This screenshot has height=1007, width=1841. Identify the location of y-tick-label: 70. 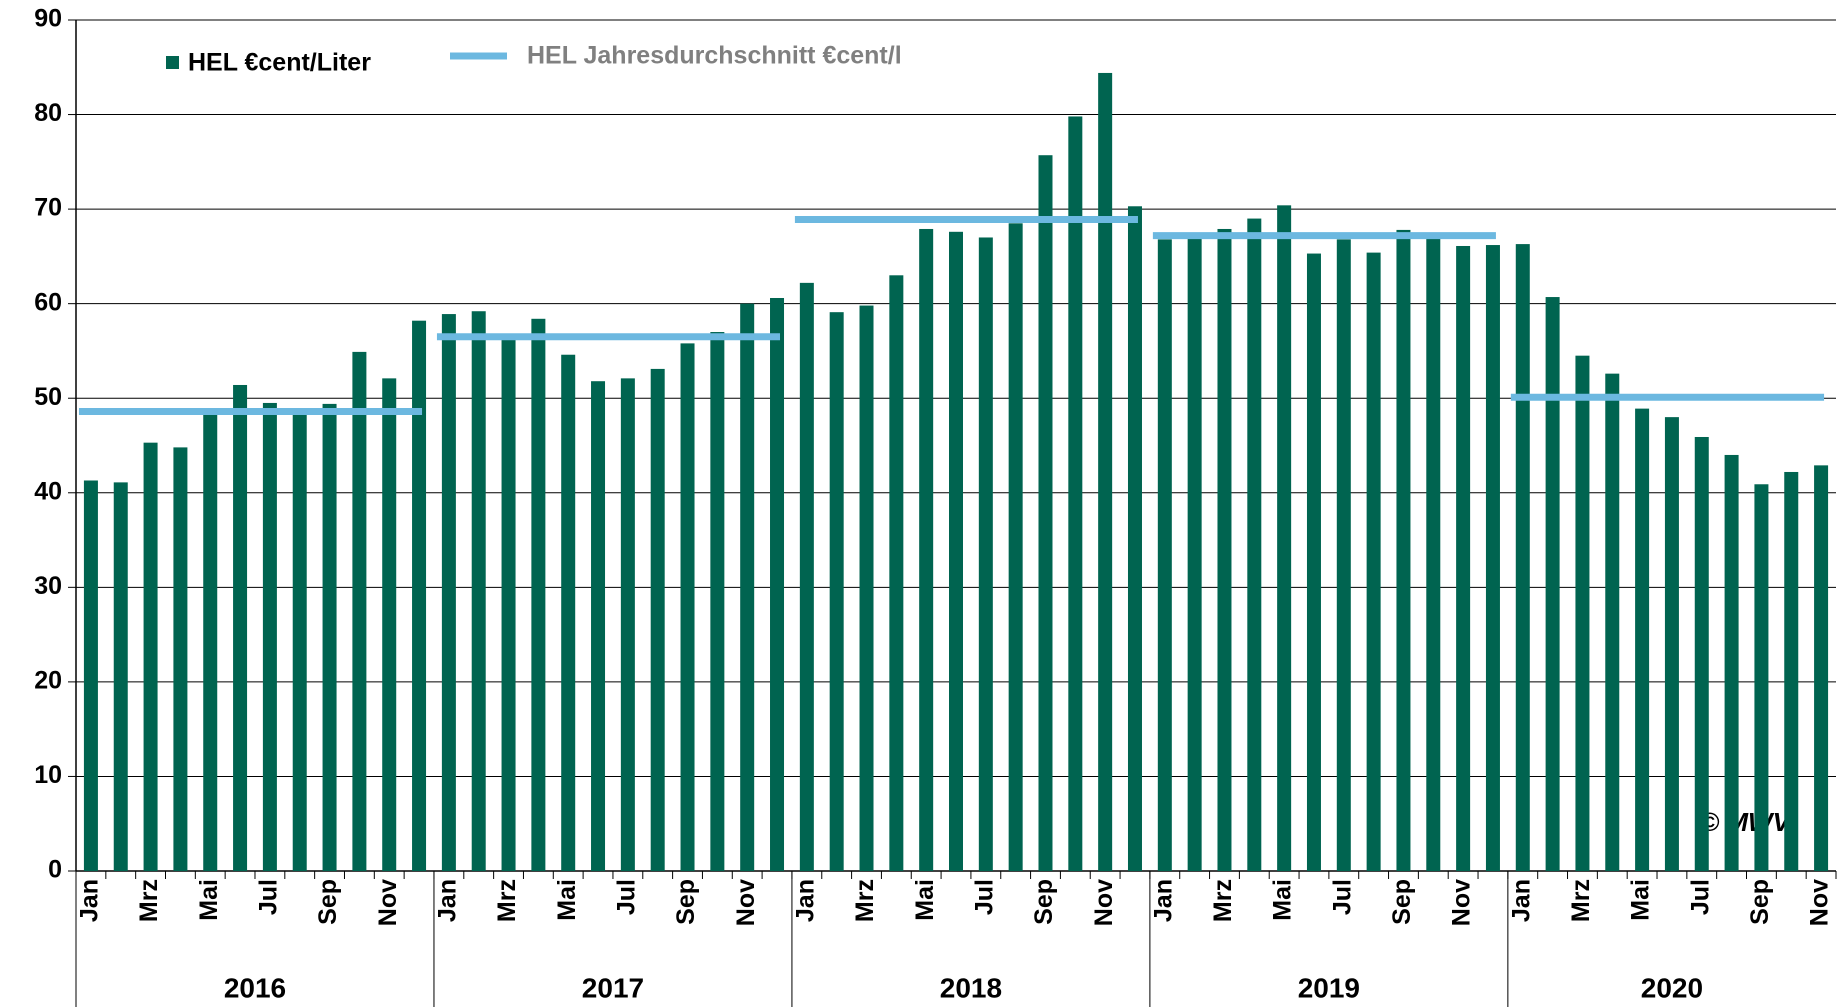
(48, 208).